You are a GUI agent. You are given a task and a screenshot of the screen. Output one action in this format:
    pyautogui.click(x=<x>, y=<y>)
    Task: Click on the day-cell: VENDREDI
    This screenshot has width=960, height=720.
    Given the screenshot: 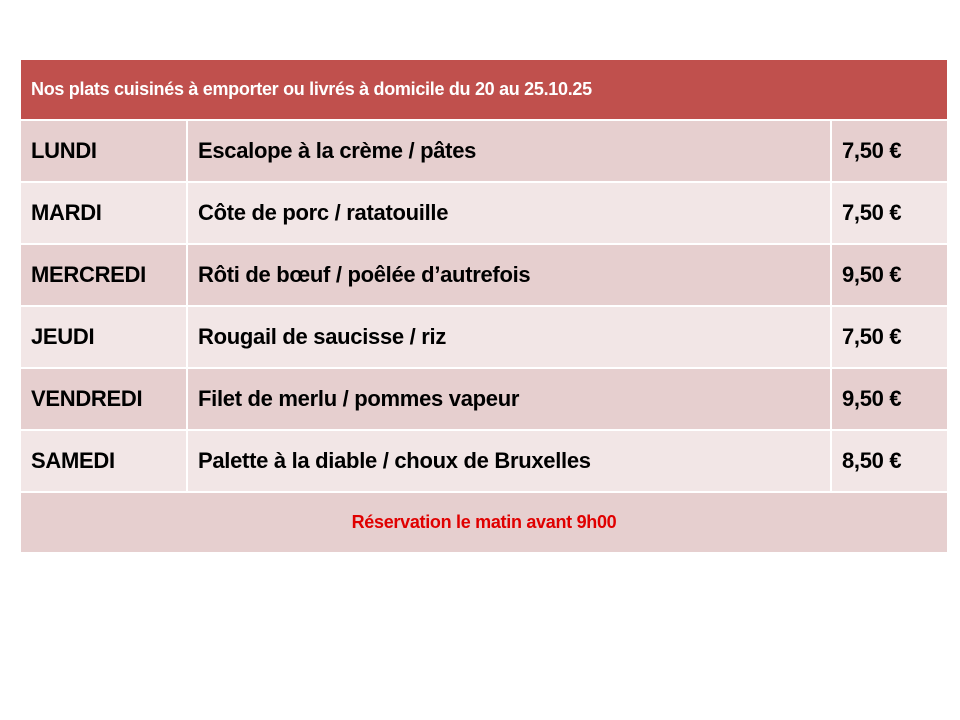 What is the action you would take?
    pyautogui.click(x=103, y=399)
    